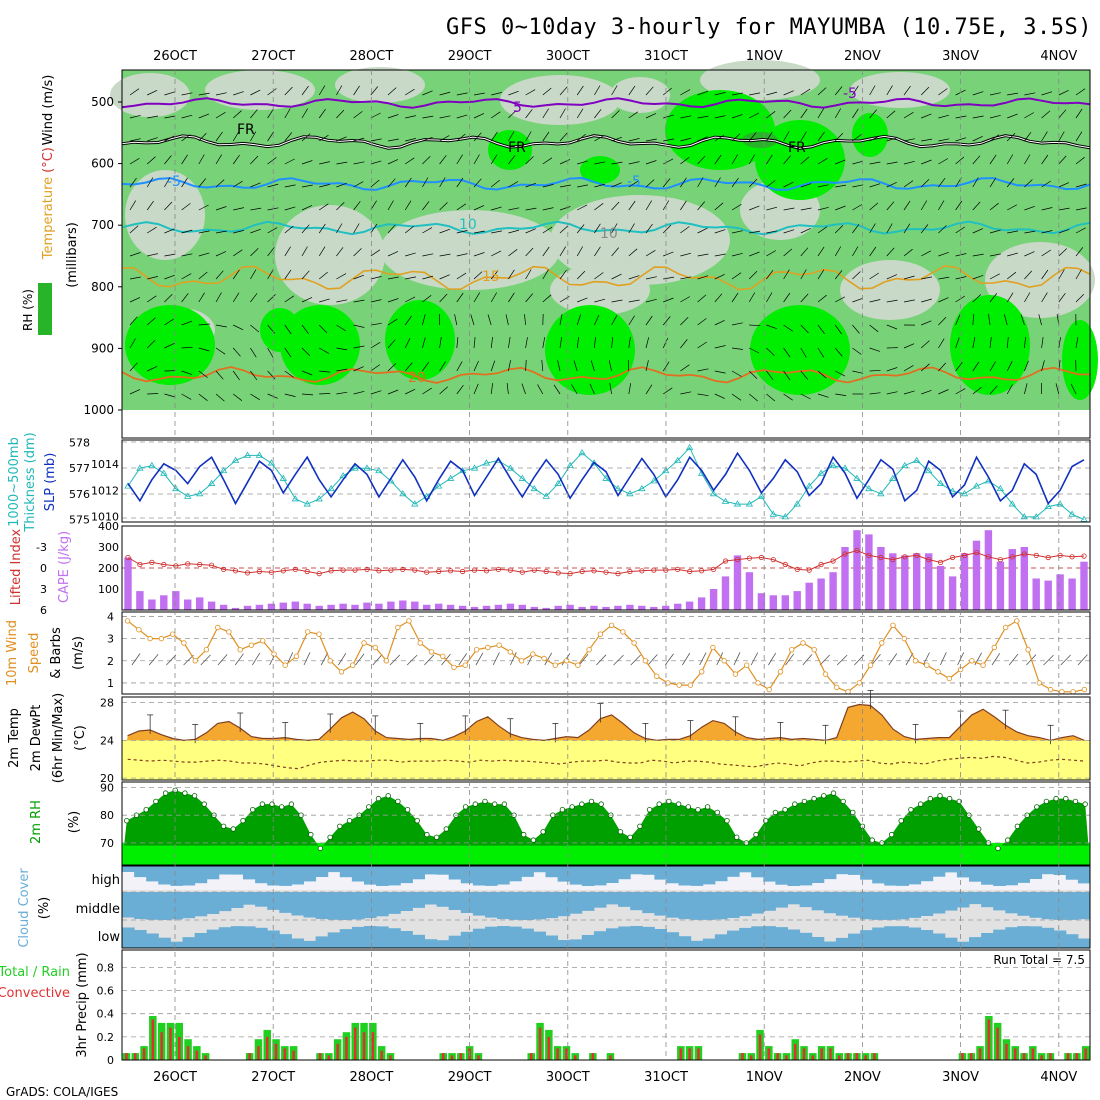 The image size is (1100, 1100). Describe the element at coordinates (102, 287) in the screenshot. I see `profile-ytick: 800` at that location.